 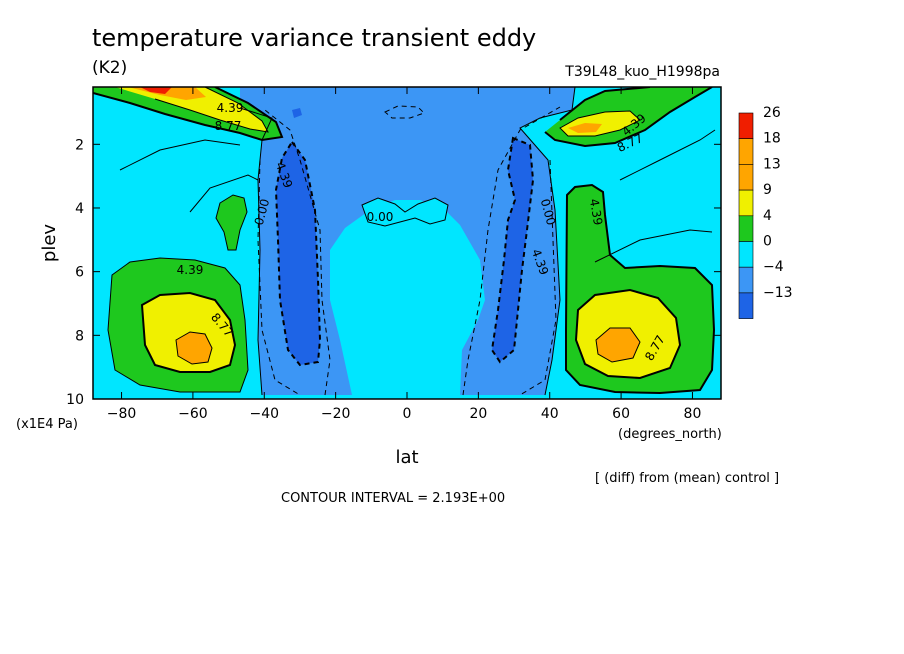 I want to click on x-tick-label: 60, so click(x=621, y=414).